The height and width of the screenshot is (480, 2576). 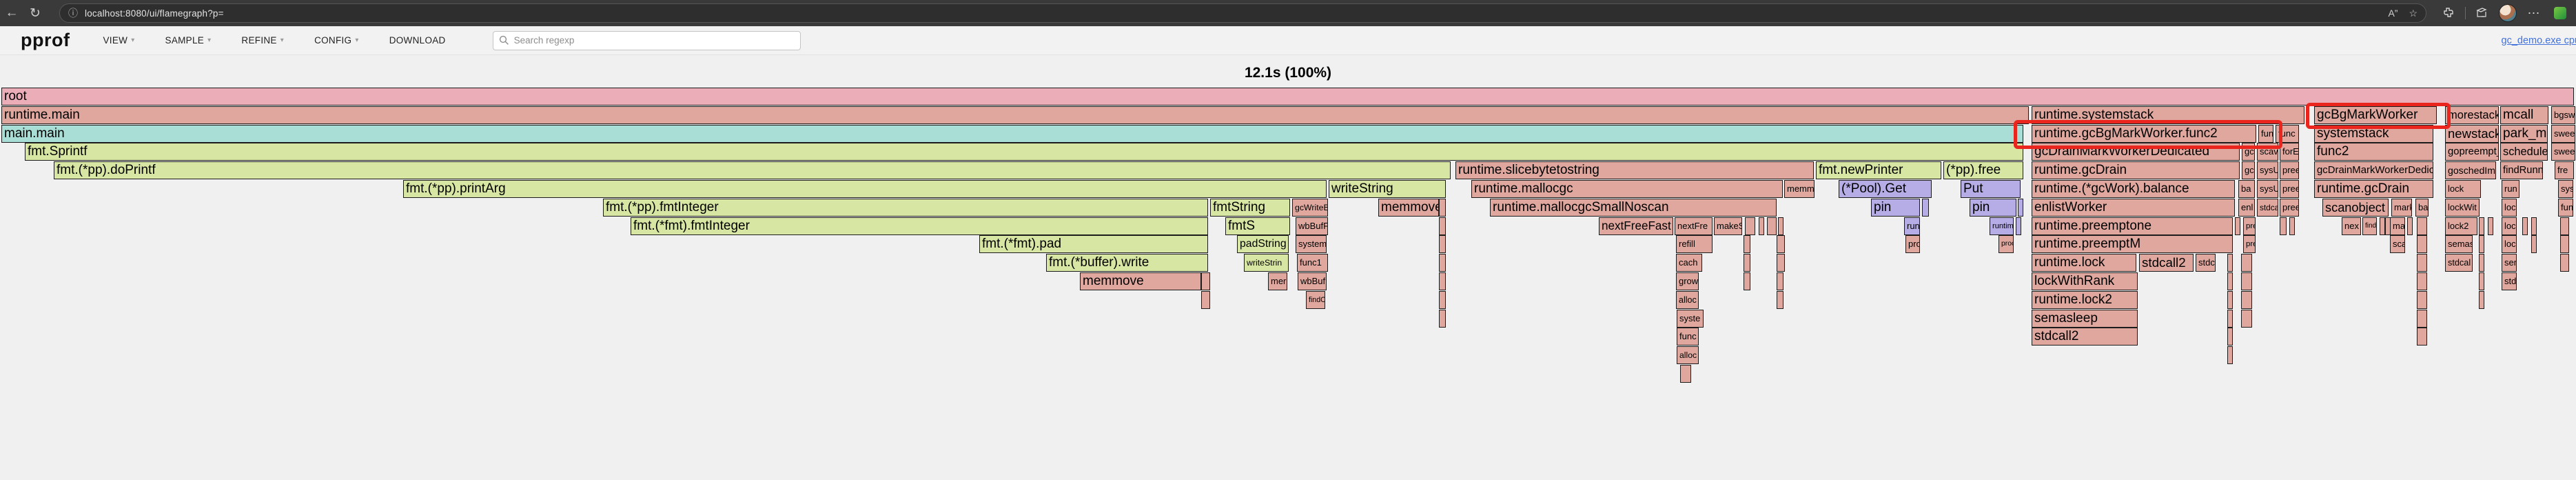 What do you see at coordinates (2507, 13) in the screenshot?
I see `profile-avatar` at bounding box center [2507, 13].